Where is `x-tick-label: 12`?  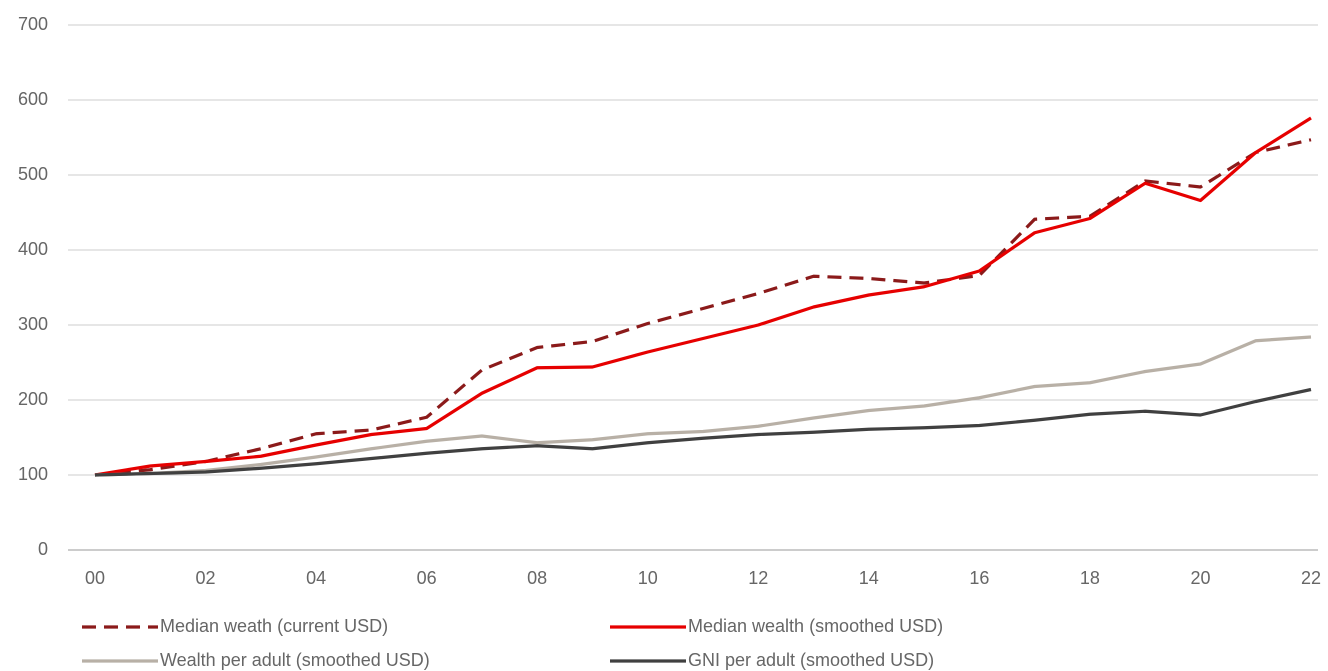 x-tick-label: 12 is located at coordinates (758, 578).